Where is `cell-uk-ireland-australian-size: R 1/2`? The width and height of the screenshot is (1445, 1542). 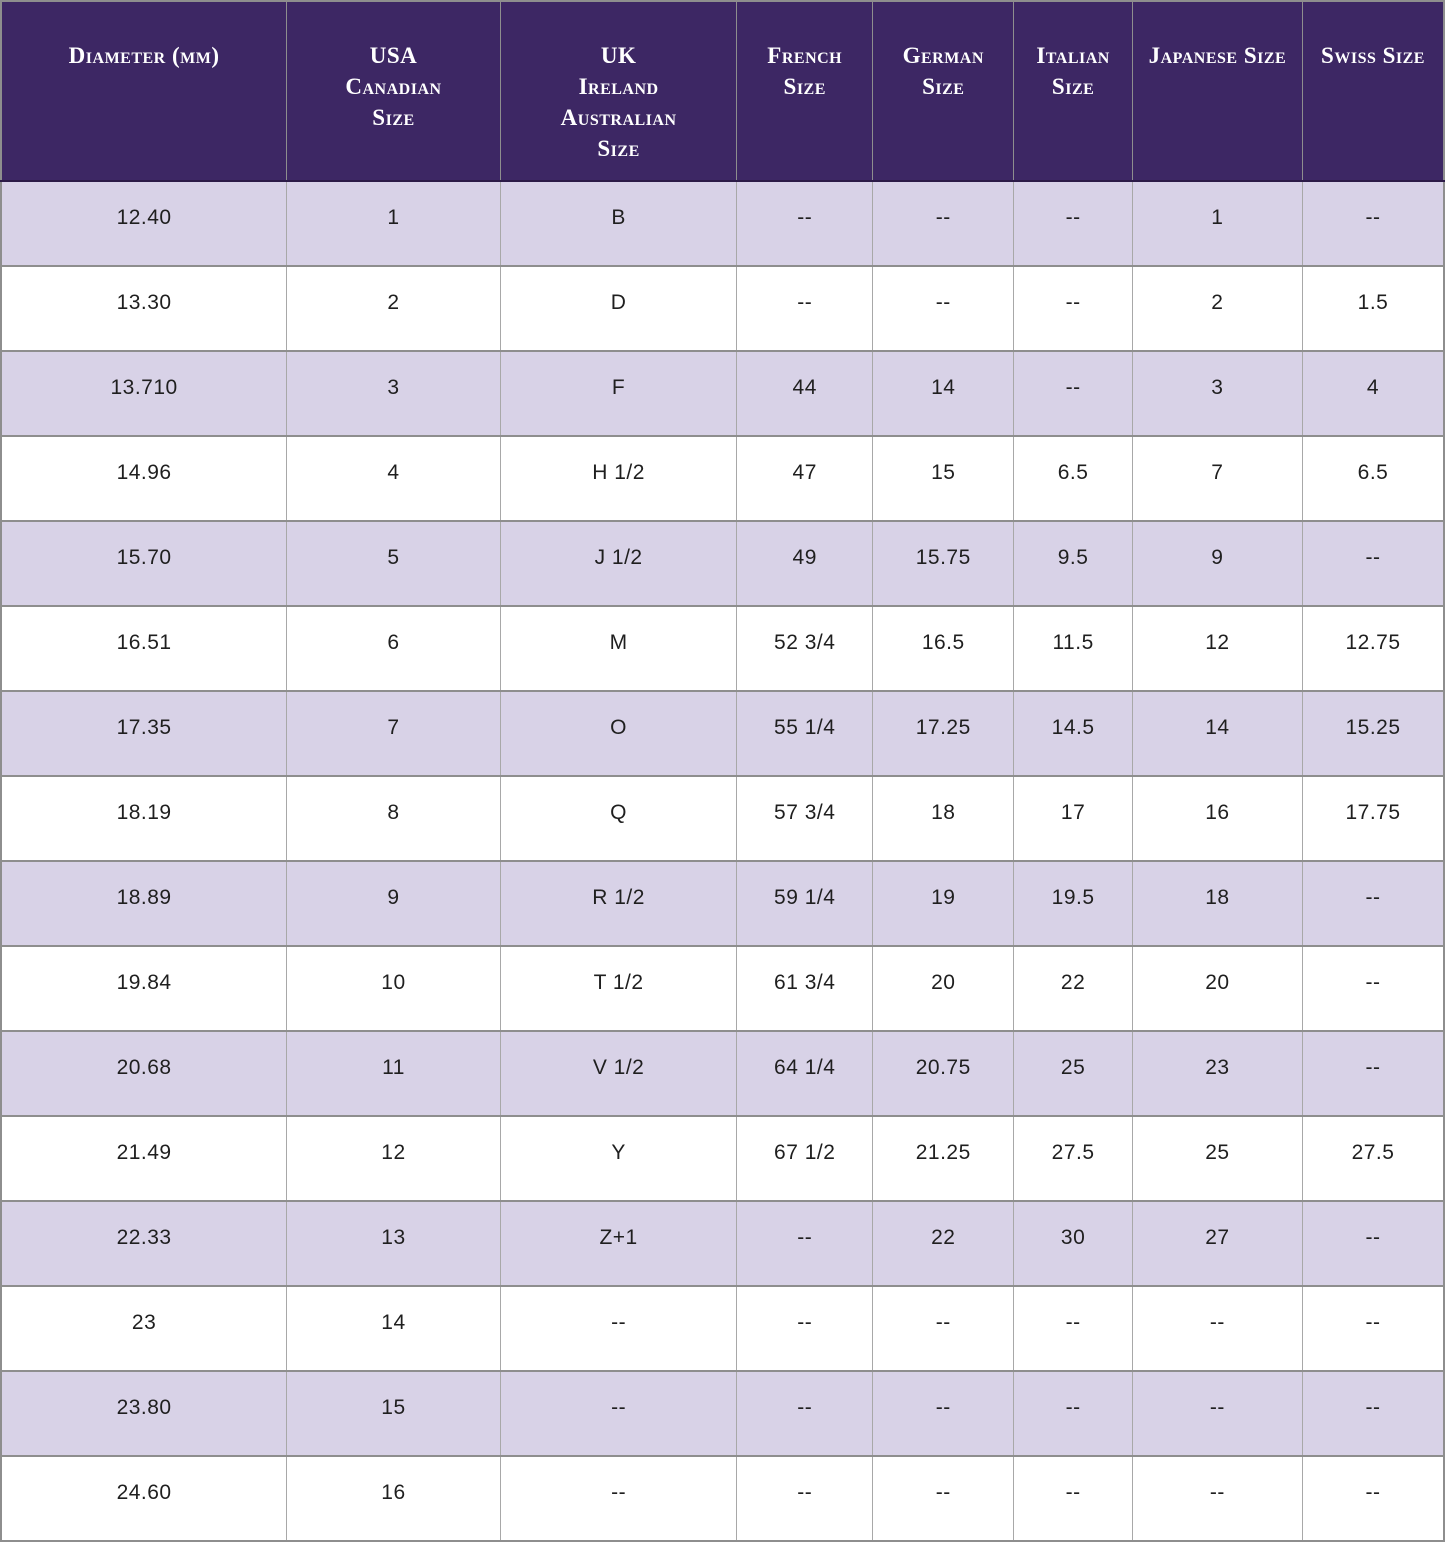 cell-uk-ireland-australian-size: R 1/2 is located at coordinates (618, 903).